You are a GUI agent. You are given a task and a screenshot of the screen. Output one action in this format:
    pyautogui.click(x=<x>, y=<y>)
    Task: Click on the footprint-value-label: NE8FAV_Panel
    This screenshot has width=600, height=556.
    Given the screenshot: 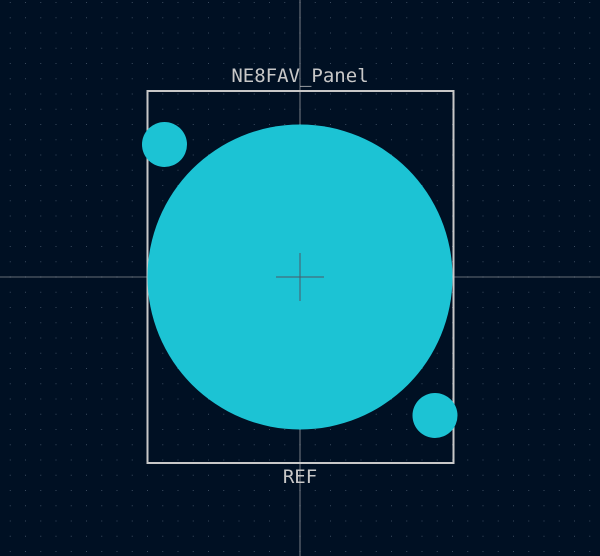 What is the action you would take?
    pyautogui.click(x=299, y=76)
    